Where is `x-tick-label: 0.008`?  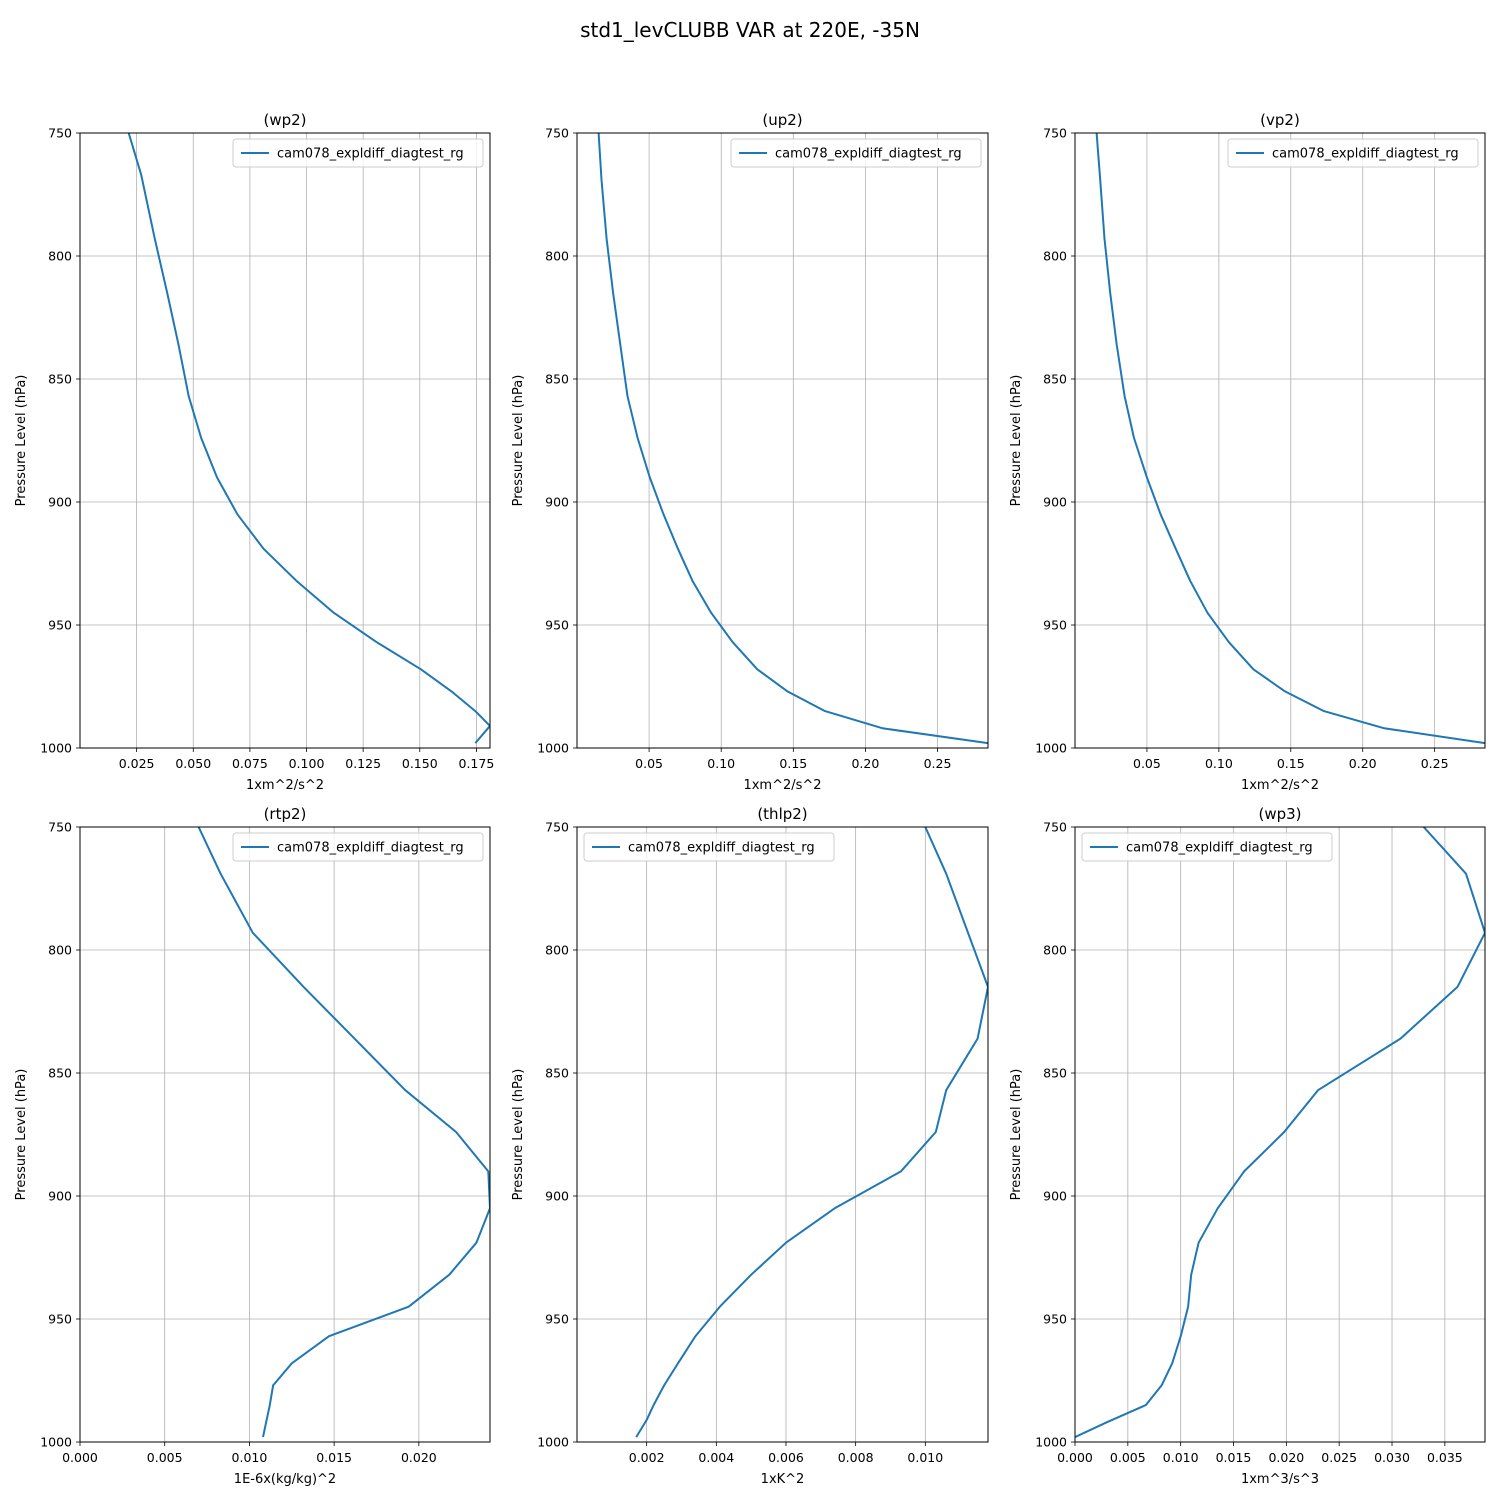 x-tick-label: 0.008 is located at coordinates (856, 1457).